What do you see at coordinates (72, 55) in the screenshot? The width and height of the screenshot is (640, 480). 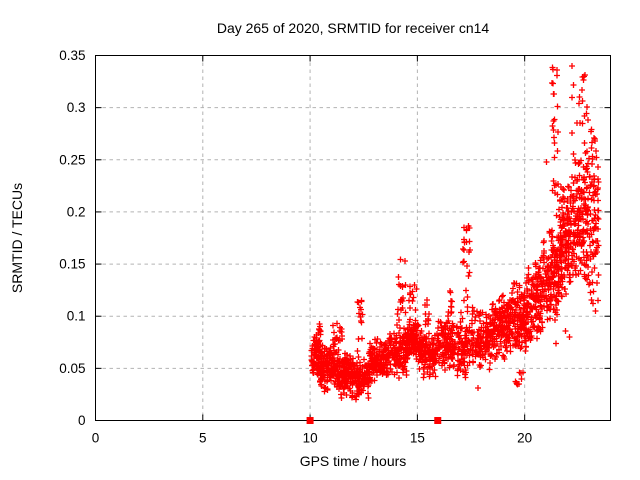 I see `y-tick-label: 0.35` at bounding box center [72, 55].